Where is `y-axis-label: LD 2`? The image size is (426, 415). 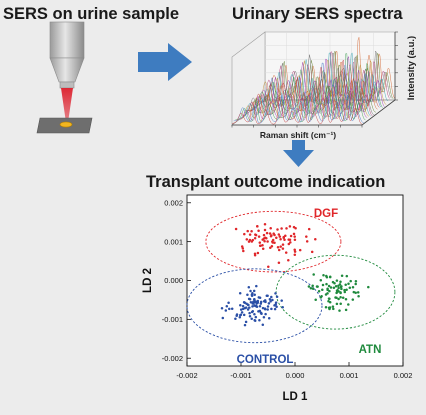 y-axis-label: LD 2 is located at coordinates (148, 280).